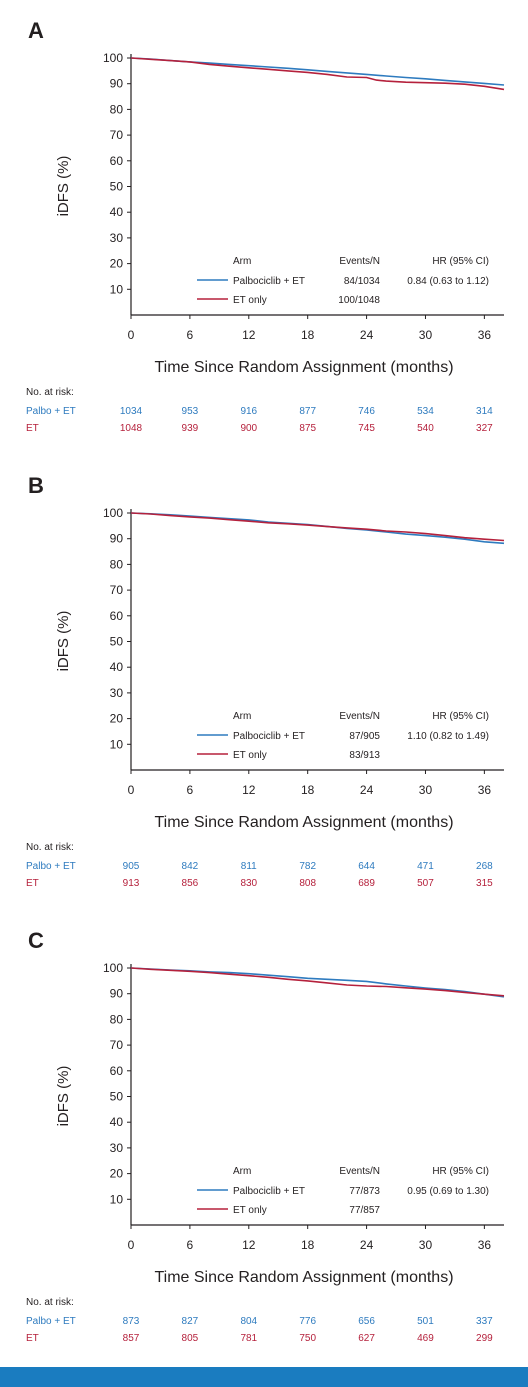 Image resolution: width=528 pixels, height=1387 pixels. I want to click on at-risk-value: 830, so click(249, 883).